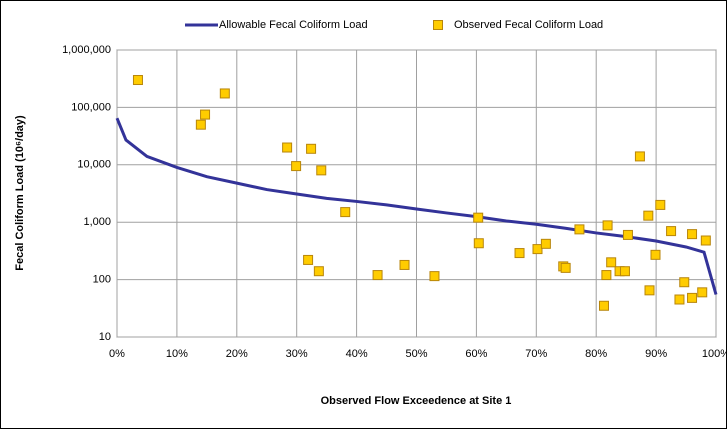 The image size is (727, 429). Describe the element at coordinates (476, 354) in the screenshot. I see `x-tick-label: 60%` at that location.